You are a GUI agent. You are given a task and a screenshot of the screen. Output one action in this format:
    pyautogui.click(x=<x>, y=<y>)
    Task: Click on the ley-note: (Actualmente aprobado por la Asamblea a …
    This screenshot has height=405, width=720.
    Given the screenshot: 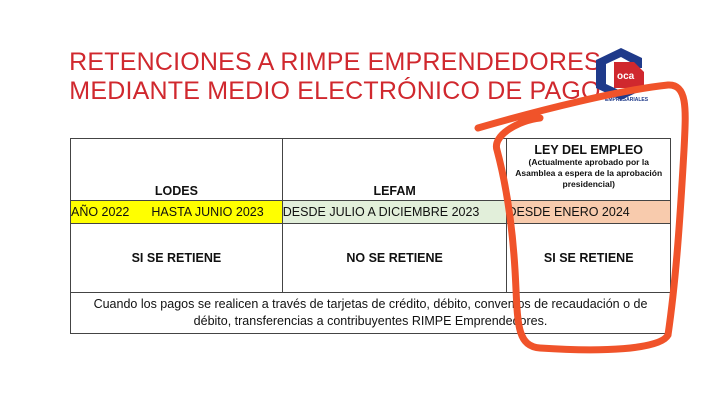 What is the action you would take?
    pyautogui.click(x=589, y=173)
    